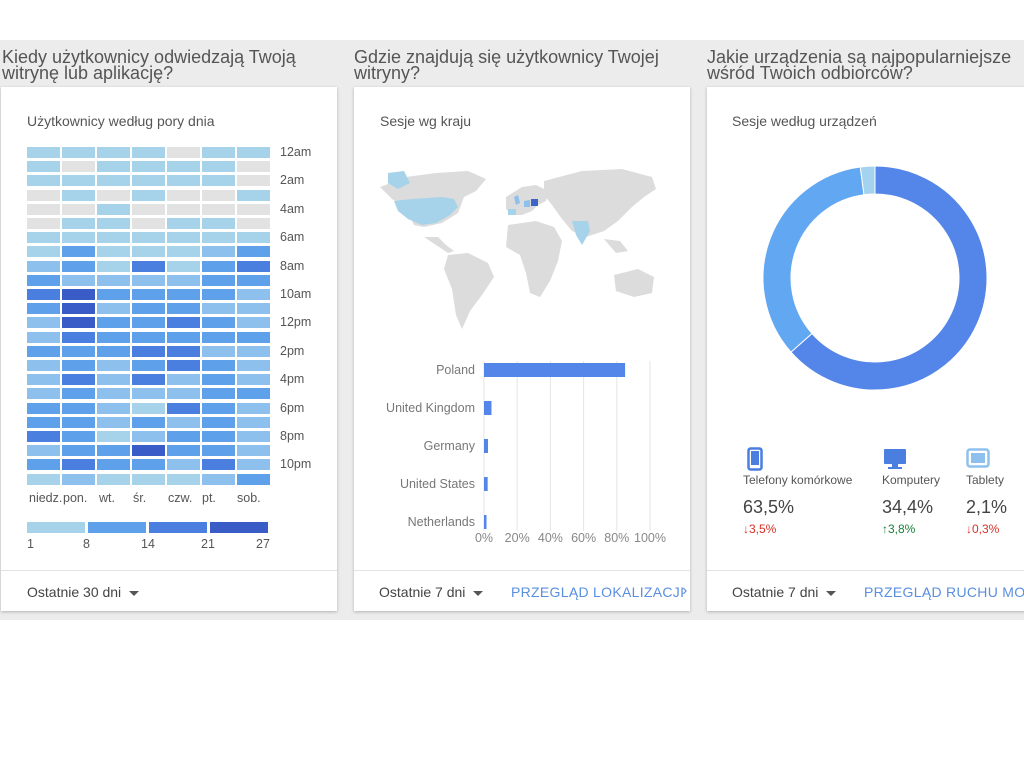  I want to click on mobile-traffic-overview-link: PRZEGLĄD RUCHU MOBIL, so click(944, 592).